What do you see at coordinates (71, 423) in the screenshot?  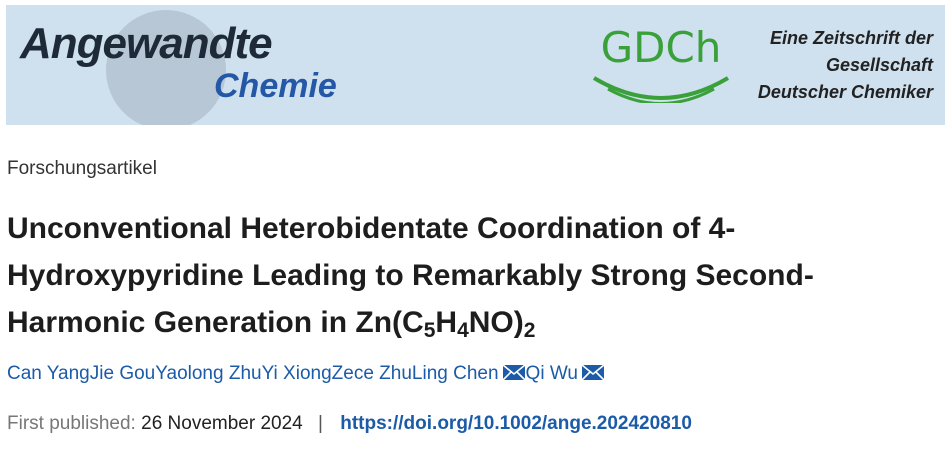 I see `published-label: First published:` at bounding box center [71, 423].